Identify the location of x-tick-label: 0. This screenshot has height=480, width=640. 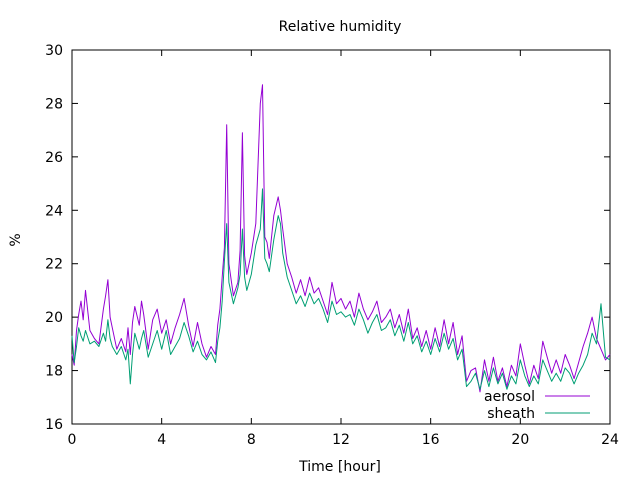
(72, 440).